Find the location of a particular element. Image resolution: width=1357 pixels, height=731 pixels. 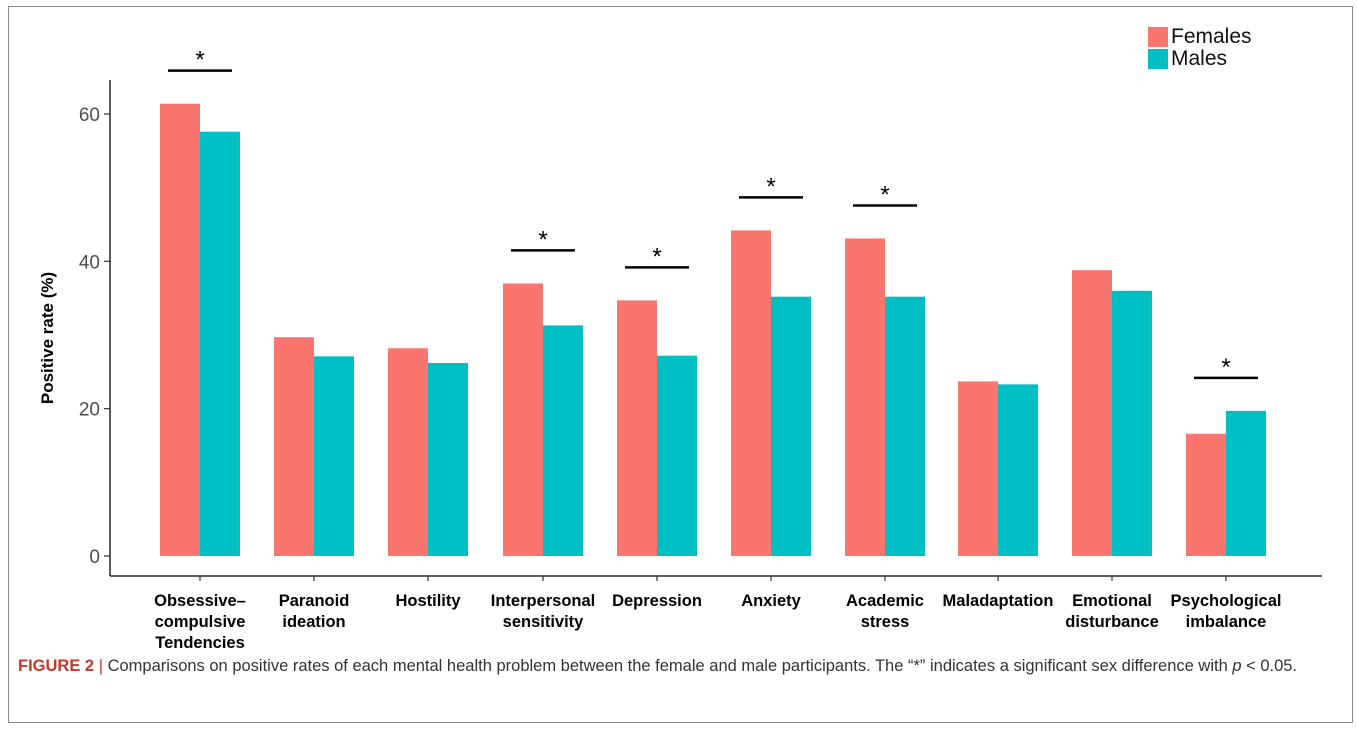

x-tick-label-line: compulsive is located at coordinates (200, 622).